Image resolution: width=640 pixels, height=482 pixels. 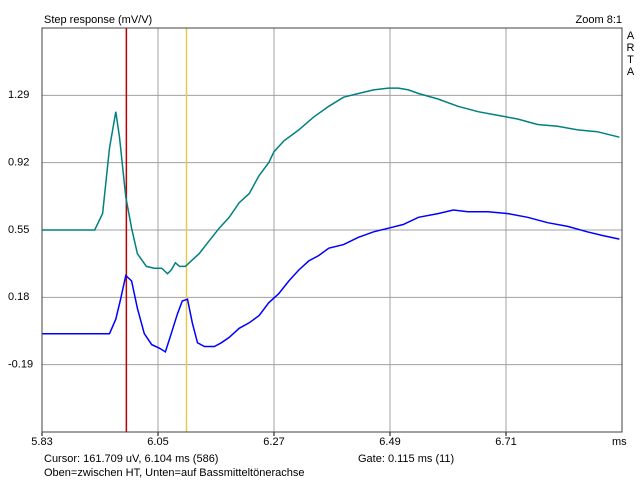 I want to click on side-label: ARTA, so click(x=630, y=54).